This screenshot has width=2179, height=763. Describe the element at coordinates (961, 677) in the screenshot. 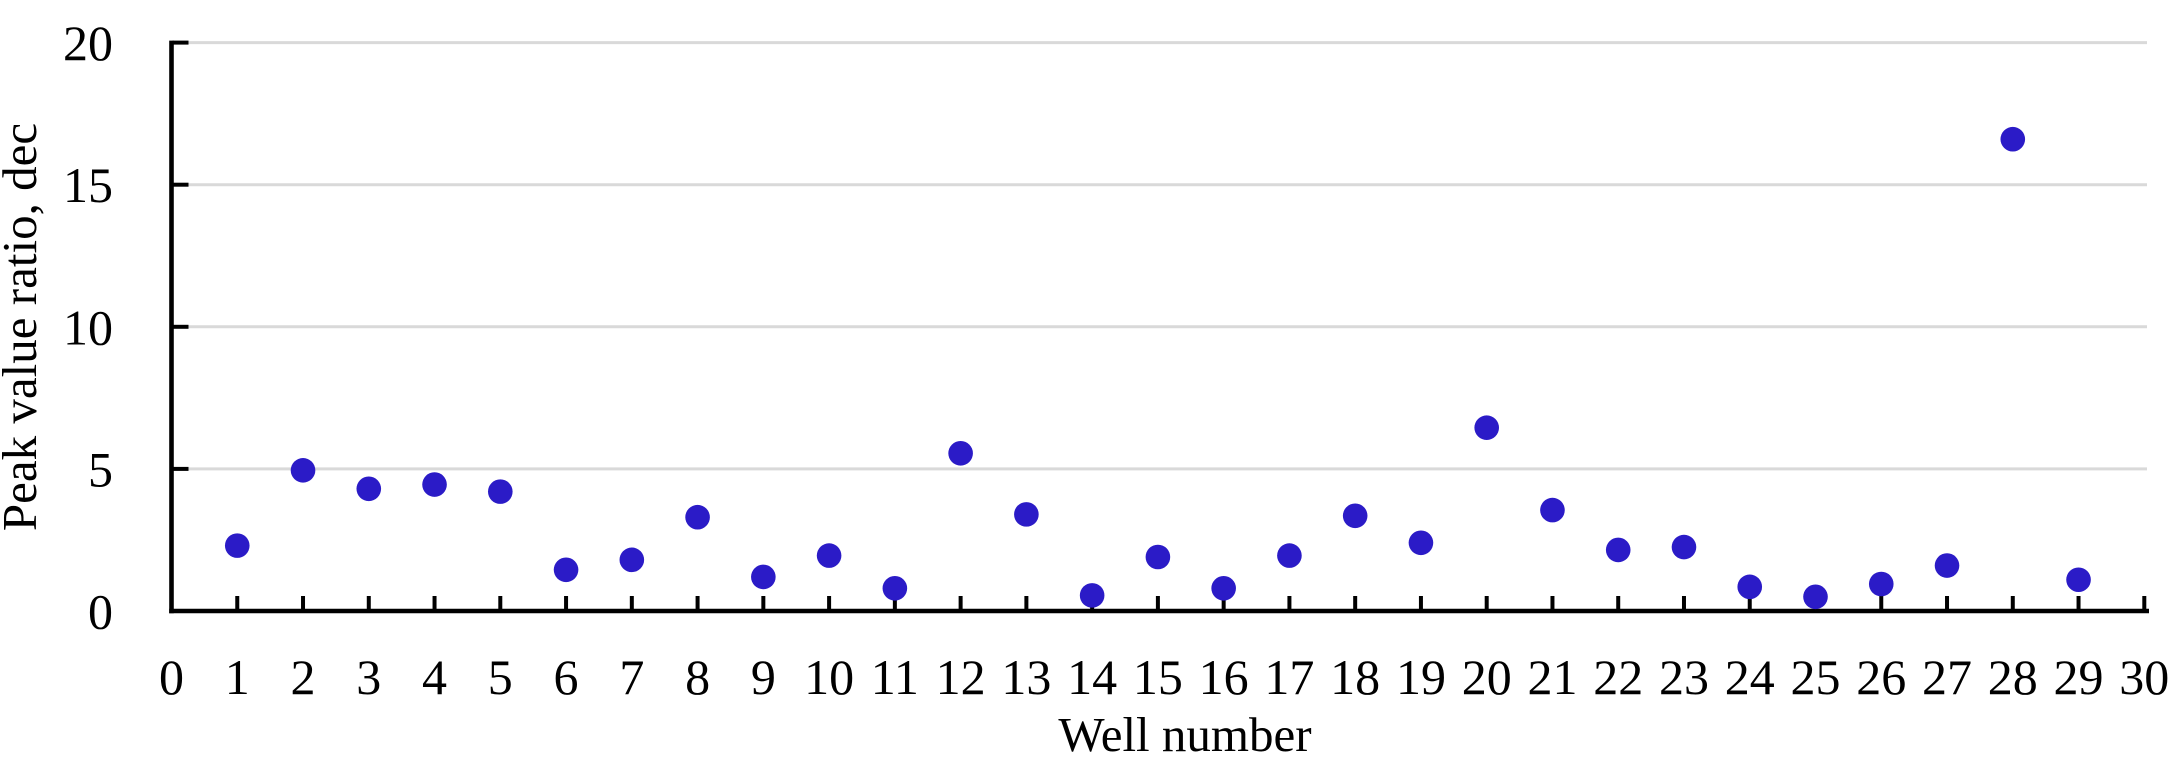

I see `x-tick-label-12: 12` at that location.